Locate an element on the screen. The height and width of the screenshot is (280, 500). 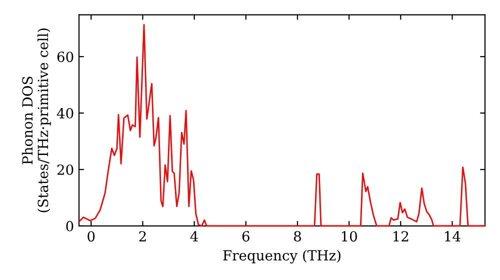
y-axis-title: Phonon DOS (States/THz·primitive cell) is located at coordinates (36, 120).